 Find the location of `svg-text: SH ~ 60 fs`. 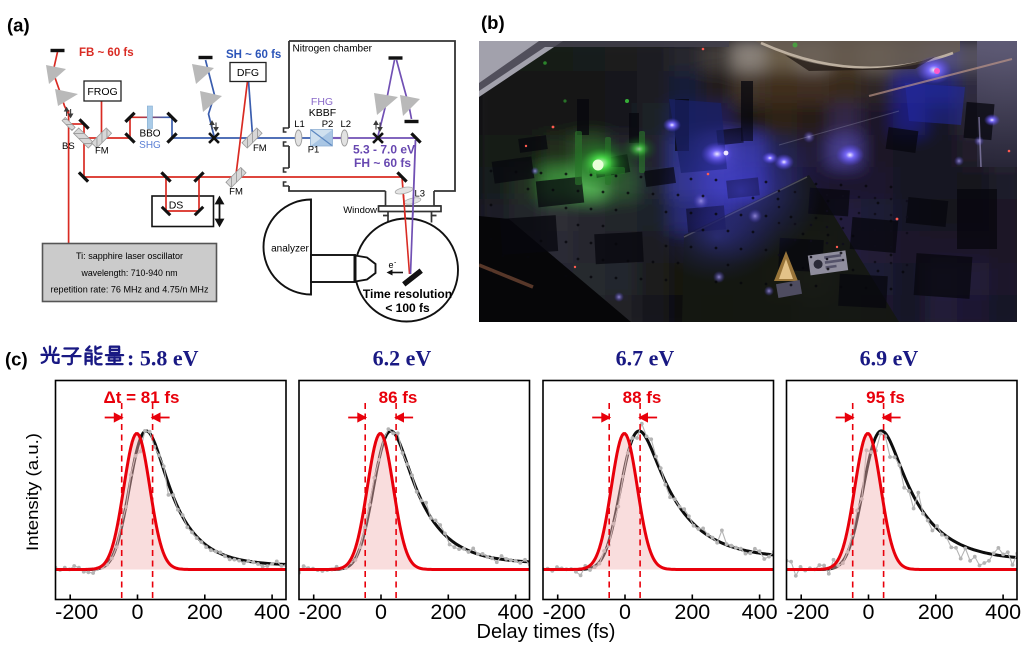

svg-text: SH ~ 60 fs is located at coordinates (253, 55).